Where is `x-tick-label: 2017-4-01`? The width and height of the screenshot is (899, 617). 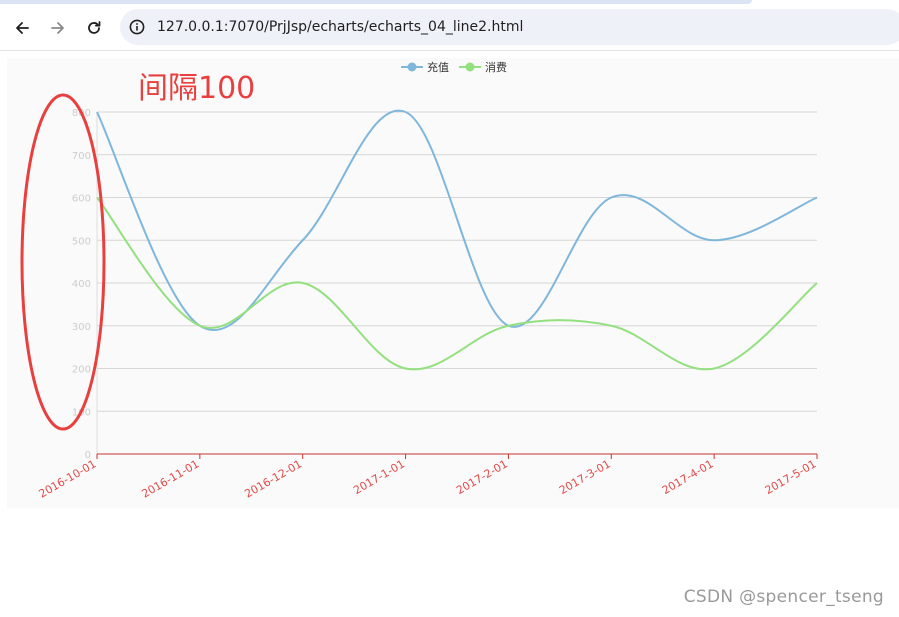
x-tick-label: 2017-4-01 is located at coordinates (688, 477).